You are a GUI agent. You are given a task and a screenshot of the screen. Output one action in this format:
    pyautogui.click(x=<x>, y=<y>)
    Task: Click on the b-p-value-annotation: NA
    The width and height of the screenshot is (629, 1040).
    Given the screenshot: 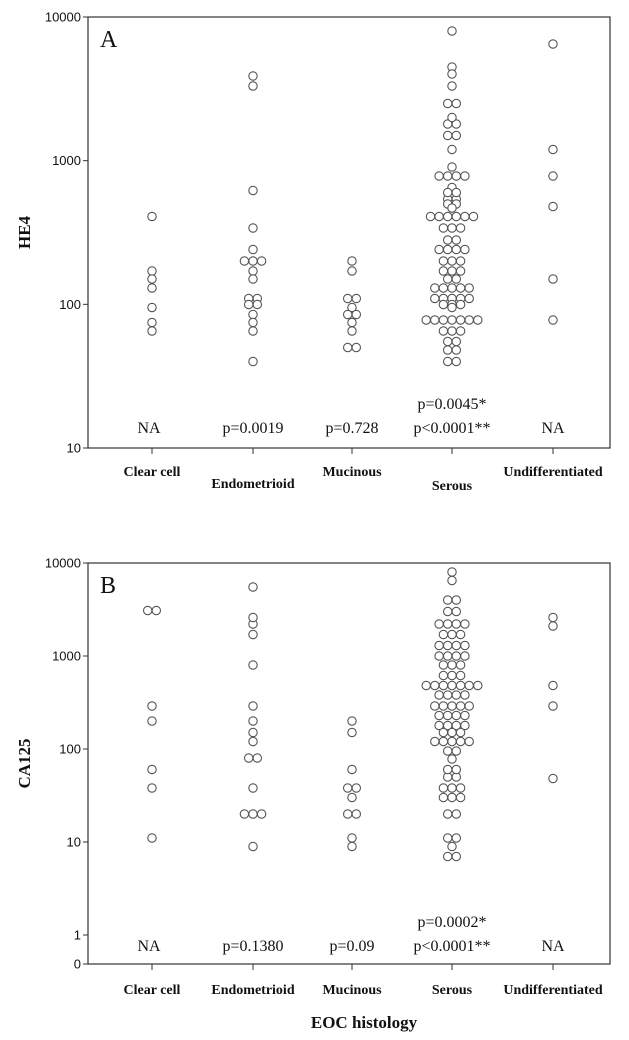 What is the action you would take?
    pyautogui.click(x=149, y=946)
    